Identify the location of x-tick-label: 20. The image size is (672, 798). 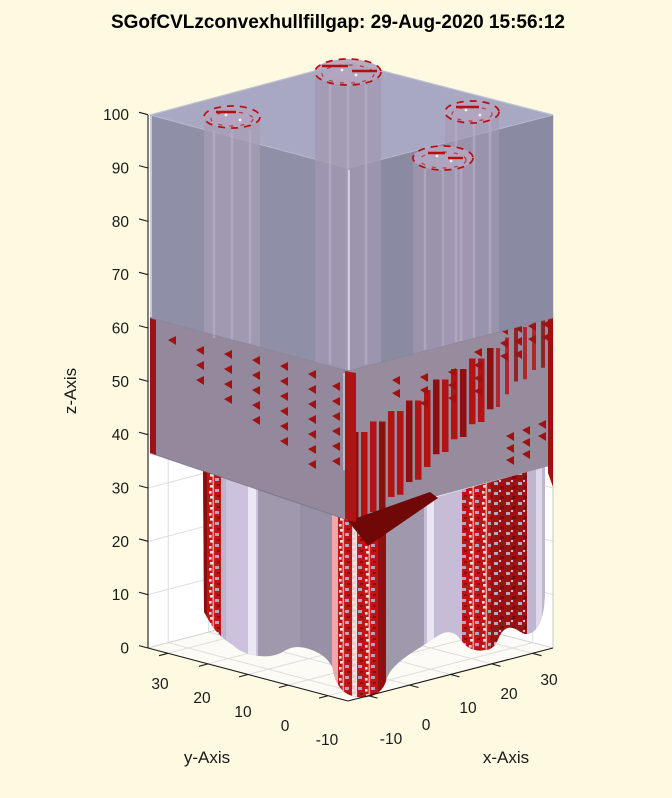
(509, 694).